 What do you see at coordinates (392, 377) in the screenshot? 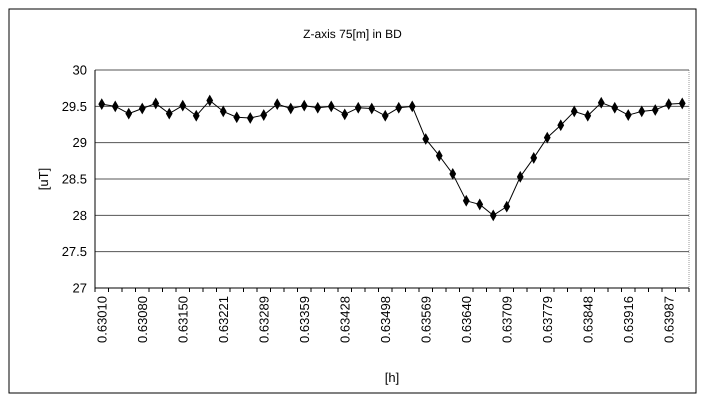
I see `x-axis-title: [h]` at bounding box center [392, 377].